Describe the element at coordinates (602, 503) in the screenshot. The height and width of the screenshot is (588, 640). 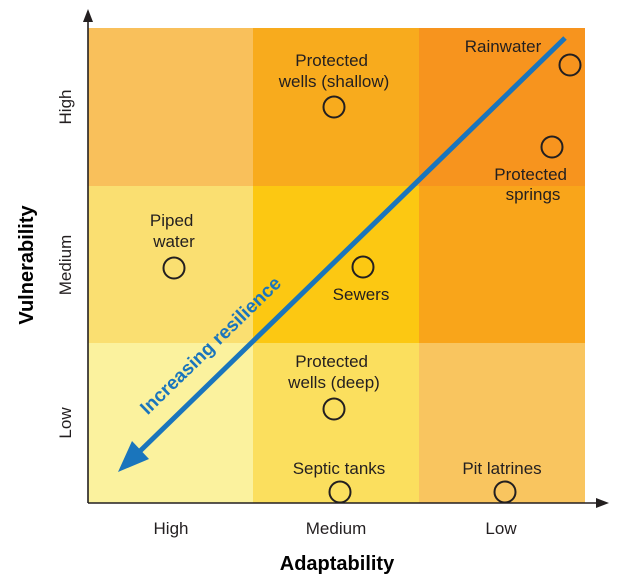
I see `x-axis-arrowhead` at that location.